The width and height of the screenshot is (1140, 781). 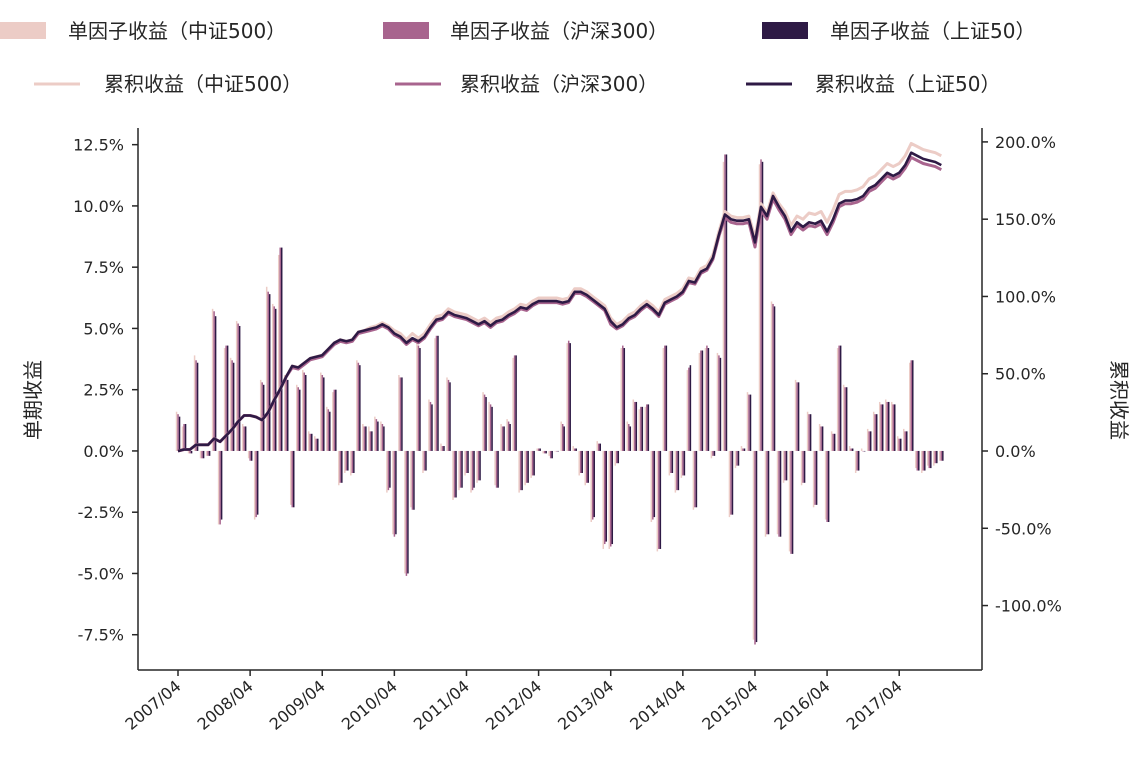 What do you see at coordinates (525, 31) in the screenshot?
I see `legend-item: 单因子收益（沪深300）` at bounding box center [525, 31].